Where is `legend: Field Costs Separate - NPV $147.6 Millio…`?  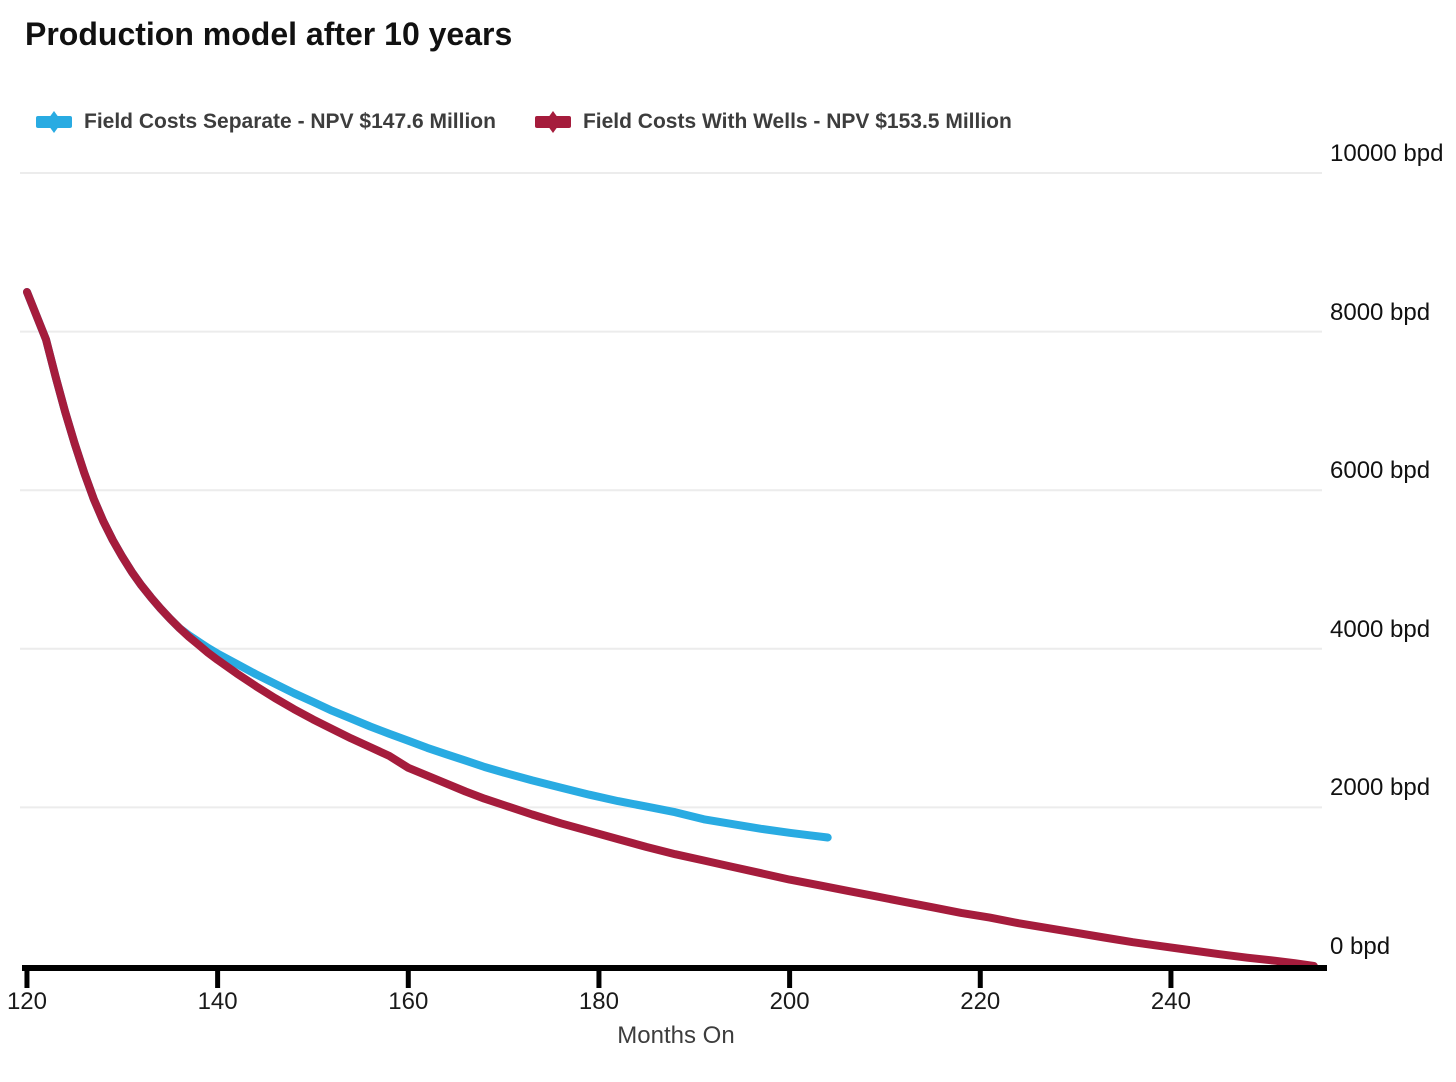 legend: Field Costs Separate - NPV $147.6 Millio… is located at coordinates (523, 122).